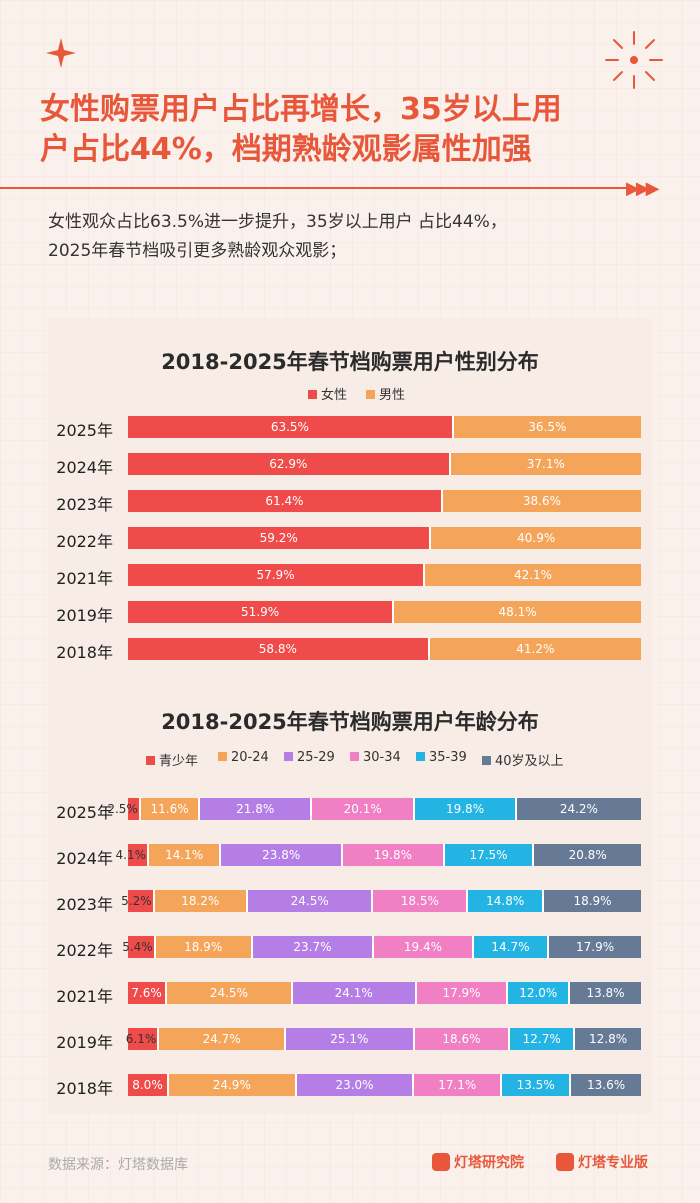 This screenshot has height=1203, width=700. Describe the element at coordinates (301, 109) in the screenshot. I see `title-line-1: 女性购票用户占比再增长，35岁以上用` at that location.